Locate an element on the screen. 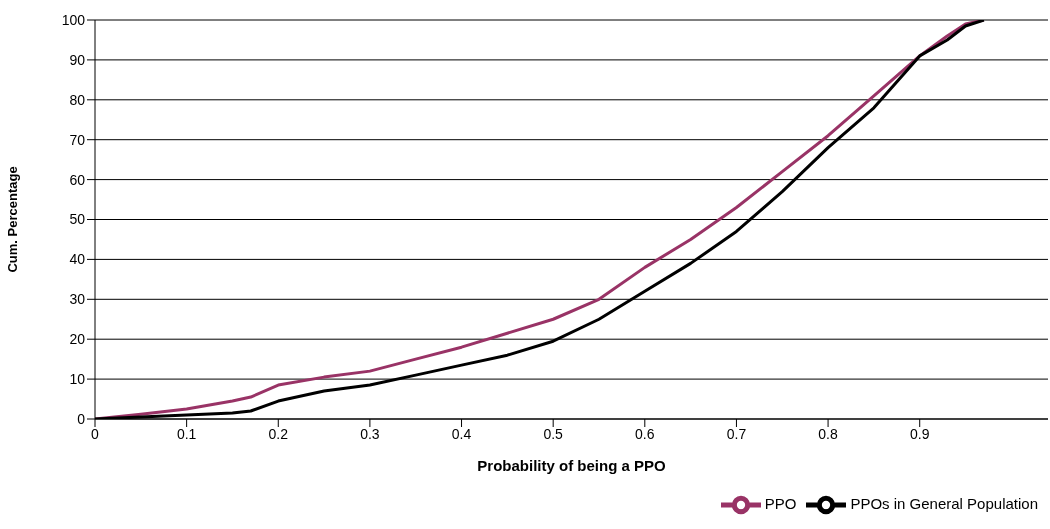  y-tick-label: 80 is located at coordinates (77, 99).